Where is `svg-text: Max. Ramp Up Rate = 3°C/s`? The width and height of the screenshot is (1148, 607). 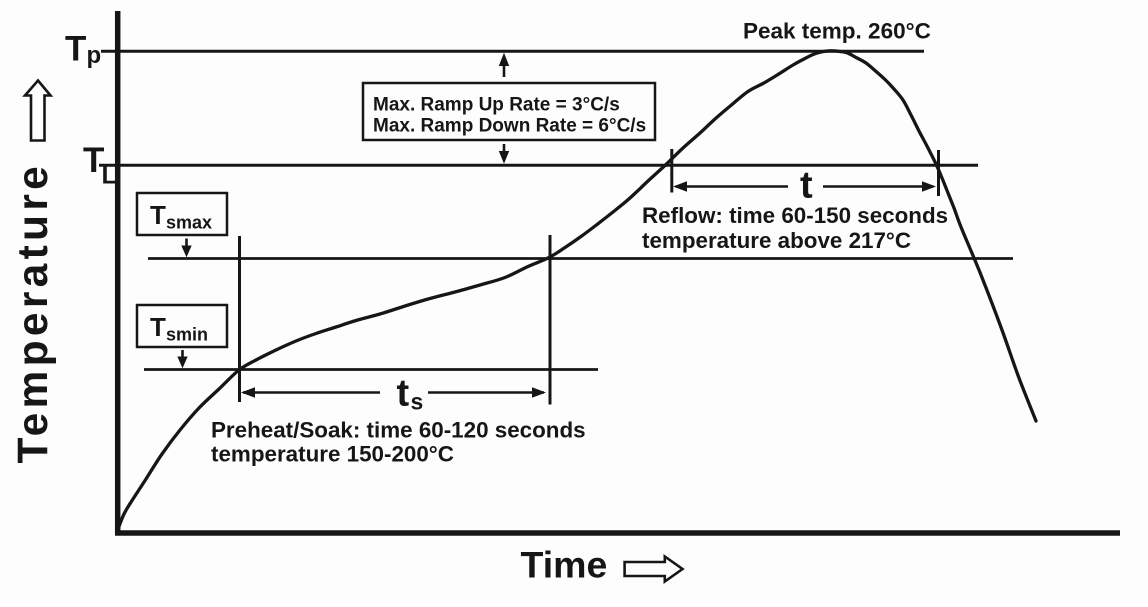
svg-text: Max. Ramp Up Rate = 3°C/s is located at coordinates (496, 105).